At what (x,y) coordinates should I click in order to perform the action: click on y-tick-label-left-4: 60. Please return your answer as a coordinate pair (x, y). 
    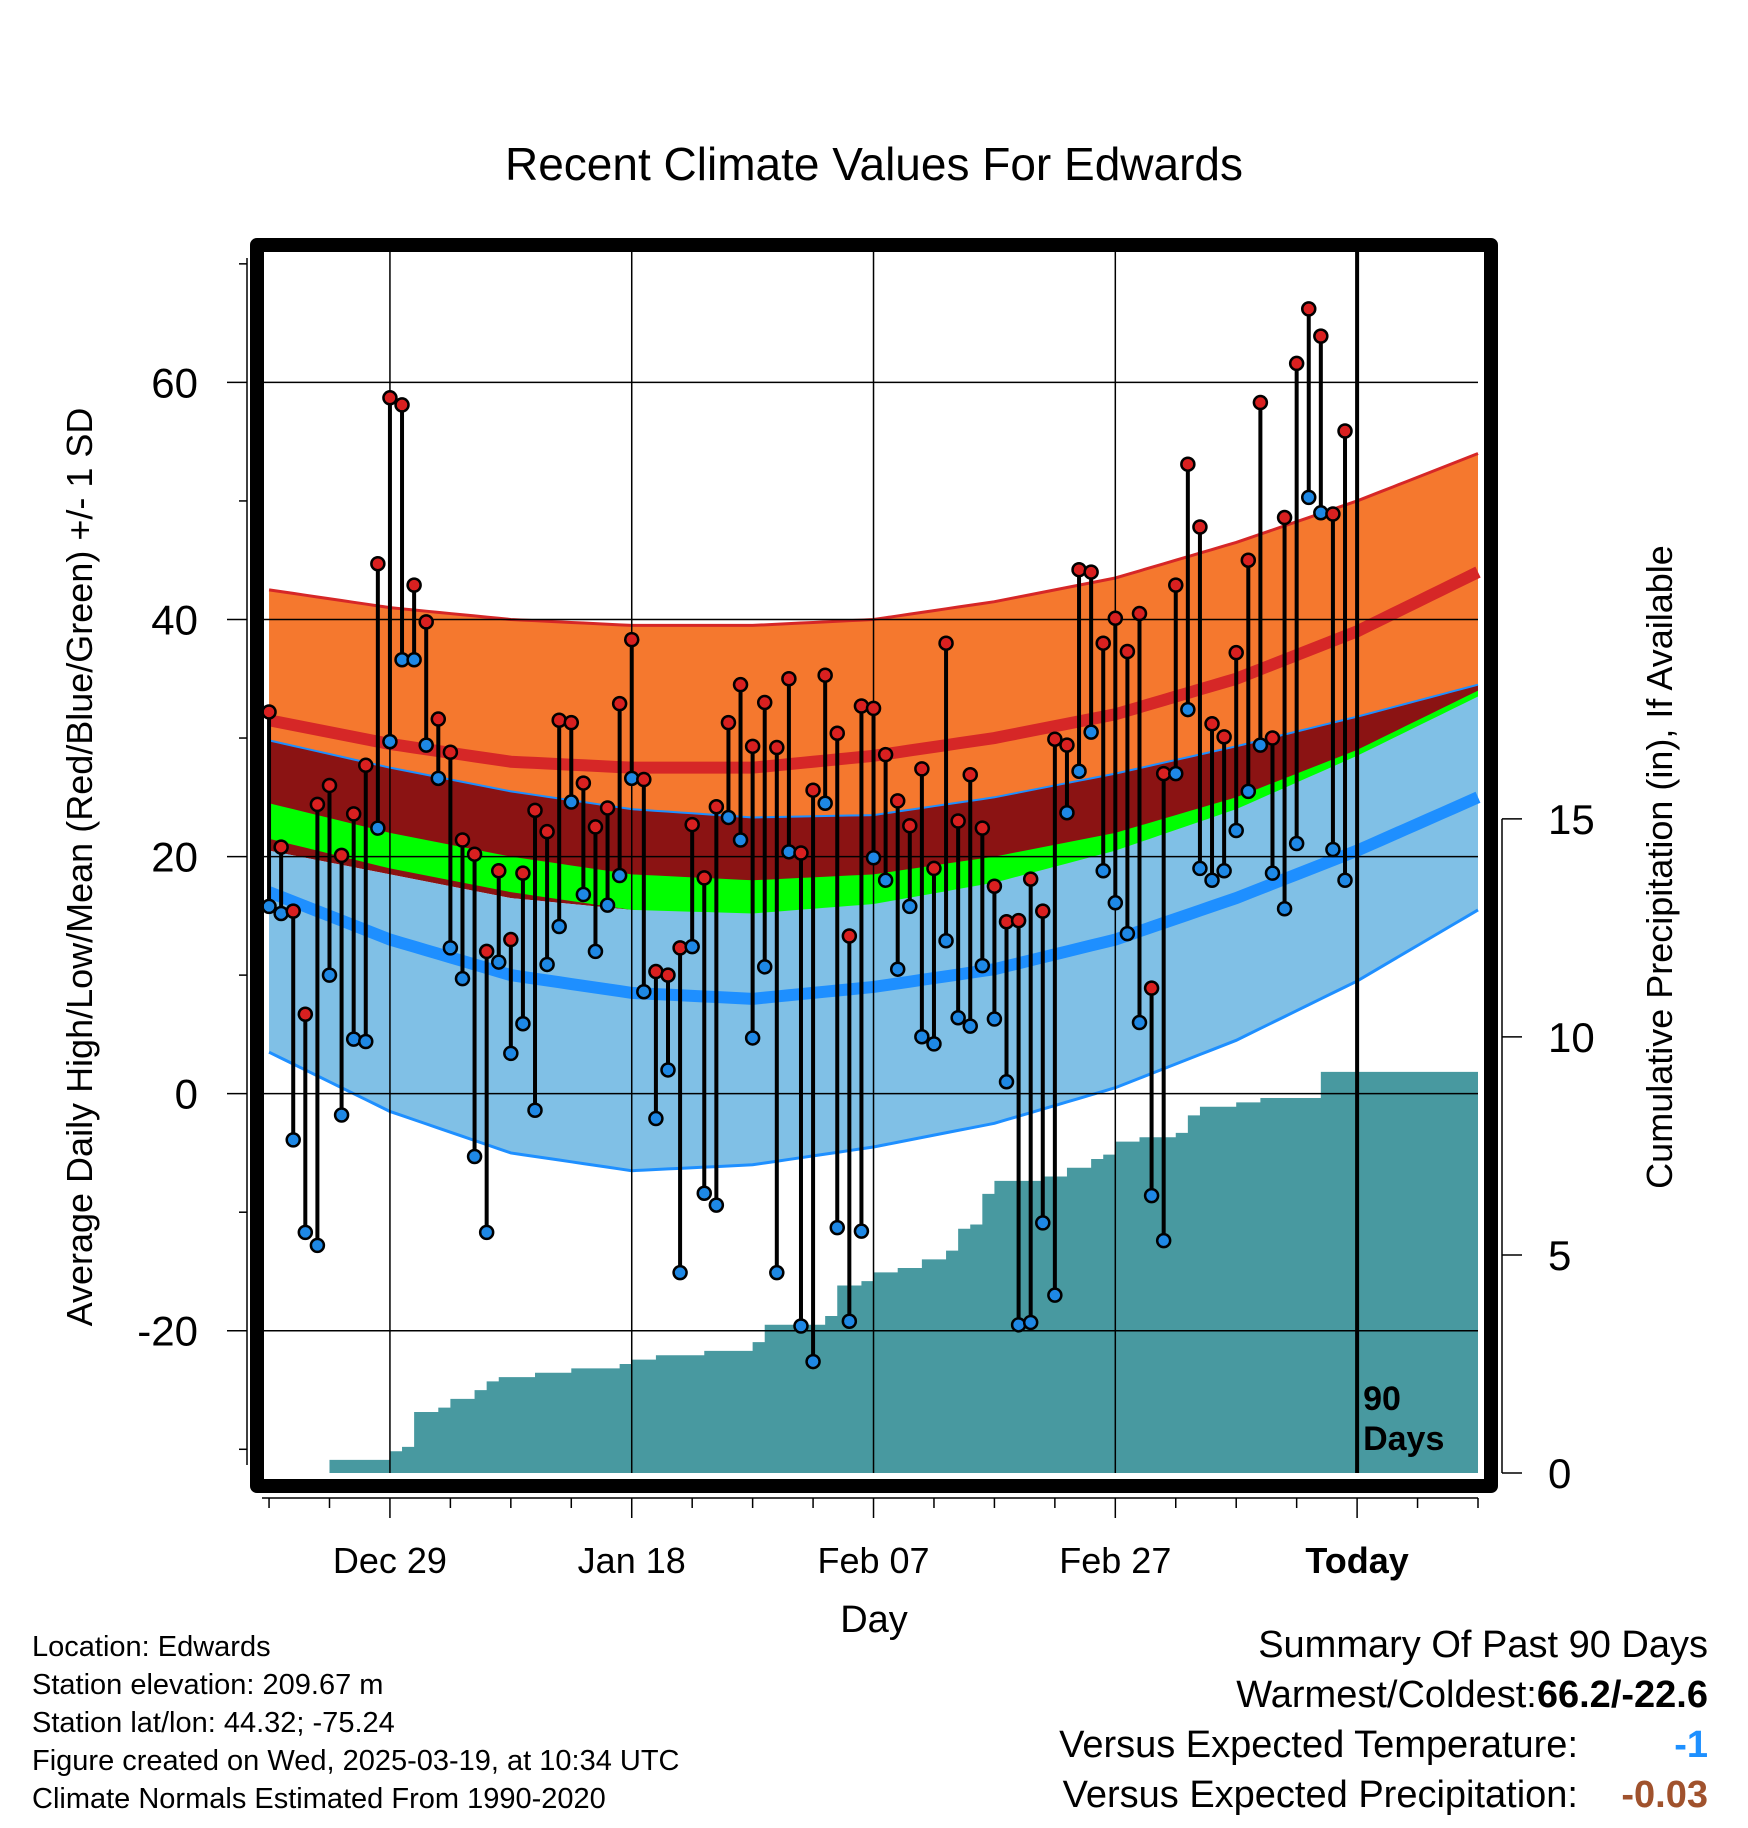
    Looking at the image, I should click on (174, 382).